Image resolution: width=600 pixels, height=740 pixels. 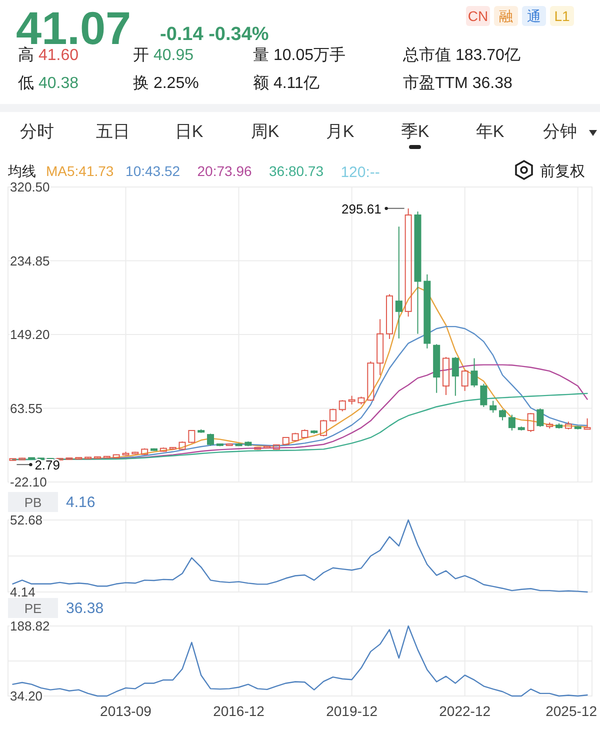 I want to click on x-tick-label: 2025-12, so click(x=572, y=711).